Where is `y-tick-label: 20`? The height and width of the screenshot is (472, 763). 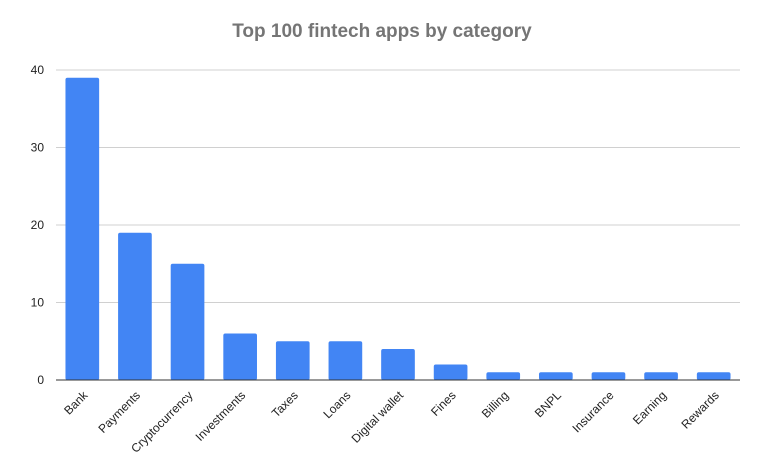
y-tick-label: 20 is located at coordinates (38, 225).